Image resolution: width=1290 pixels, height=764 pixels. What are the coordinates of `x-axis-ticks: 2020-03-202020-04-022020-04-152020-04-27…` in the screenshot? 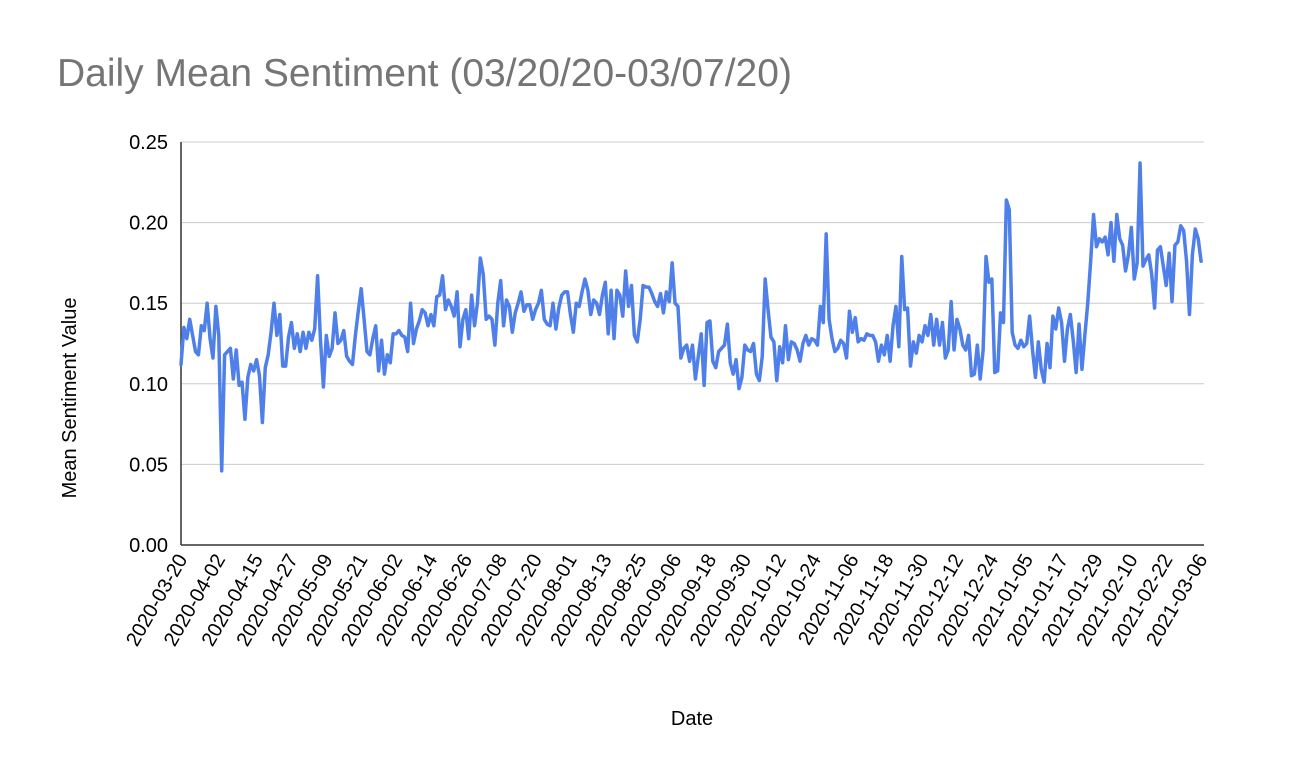 It's located at (667, 601).